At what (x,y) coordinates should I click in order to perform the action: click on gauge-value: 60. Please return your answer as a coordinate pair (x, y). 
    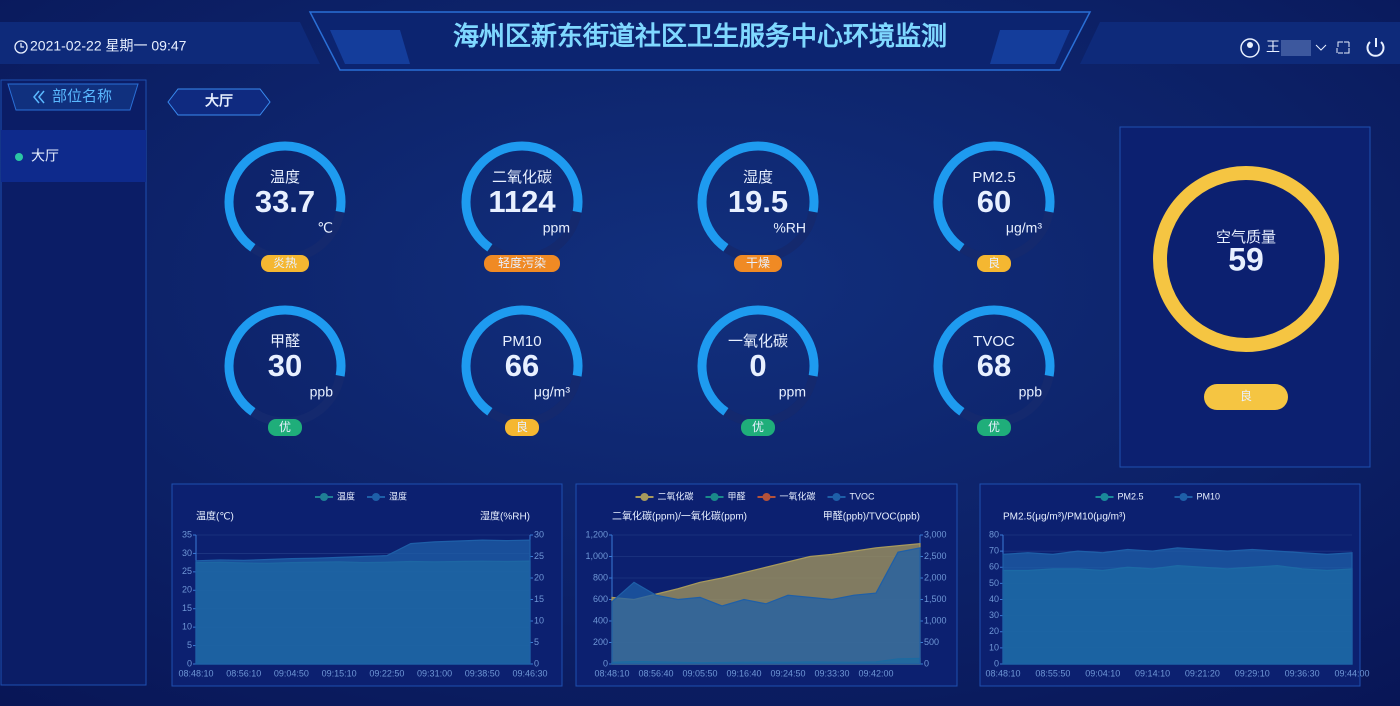
    Looking at the image, I should click on (994, 201).